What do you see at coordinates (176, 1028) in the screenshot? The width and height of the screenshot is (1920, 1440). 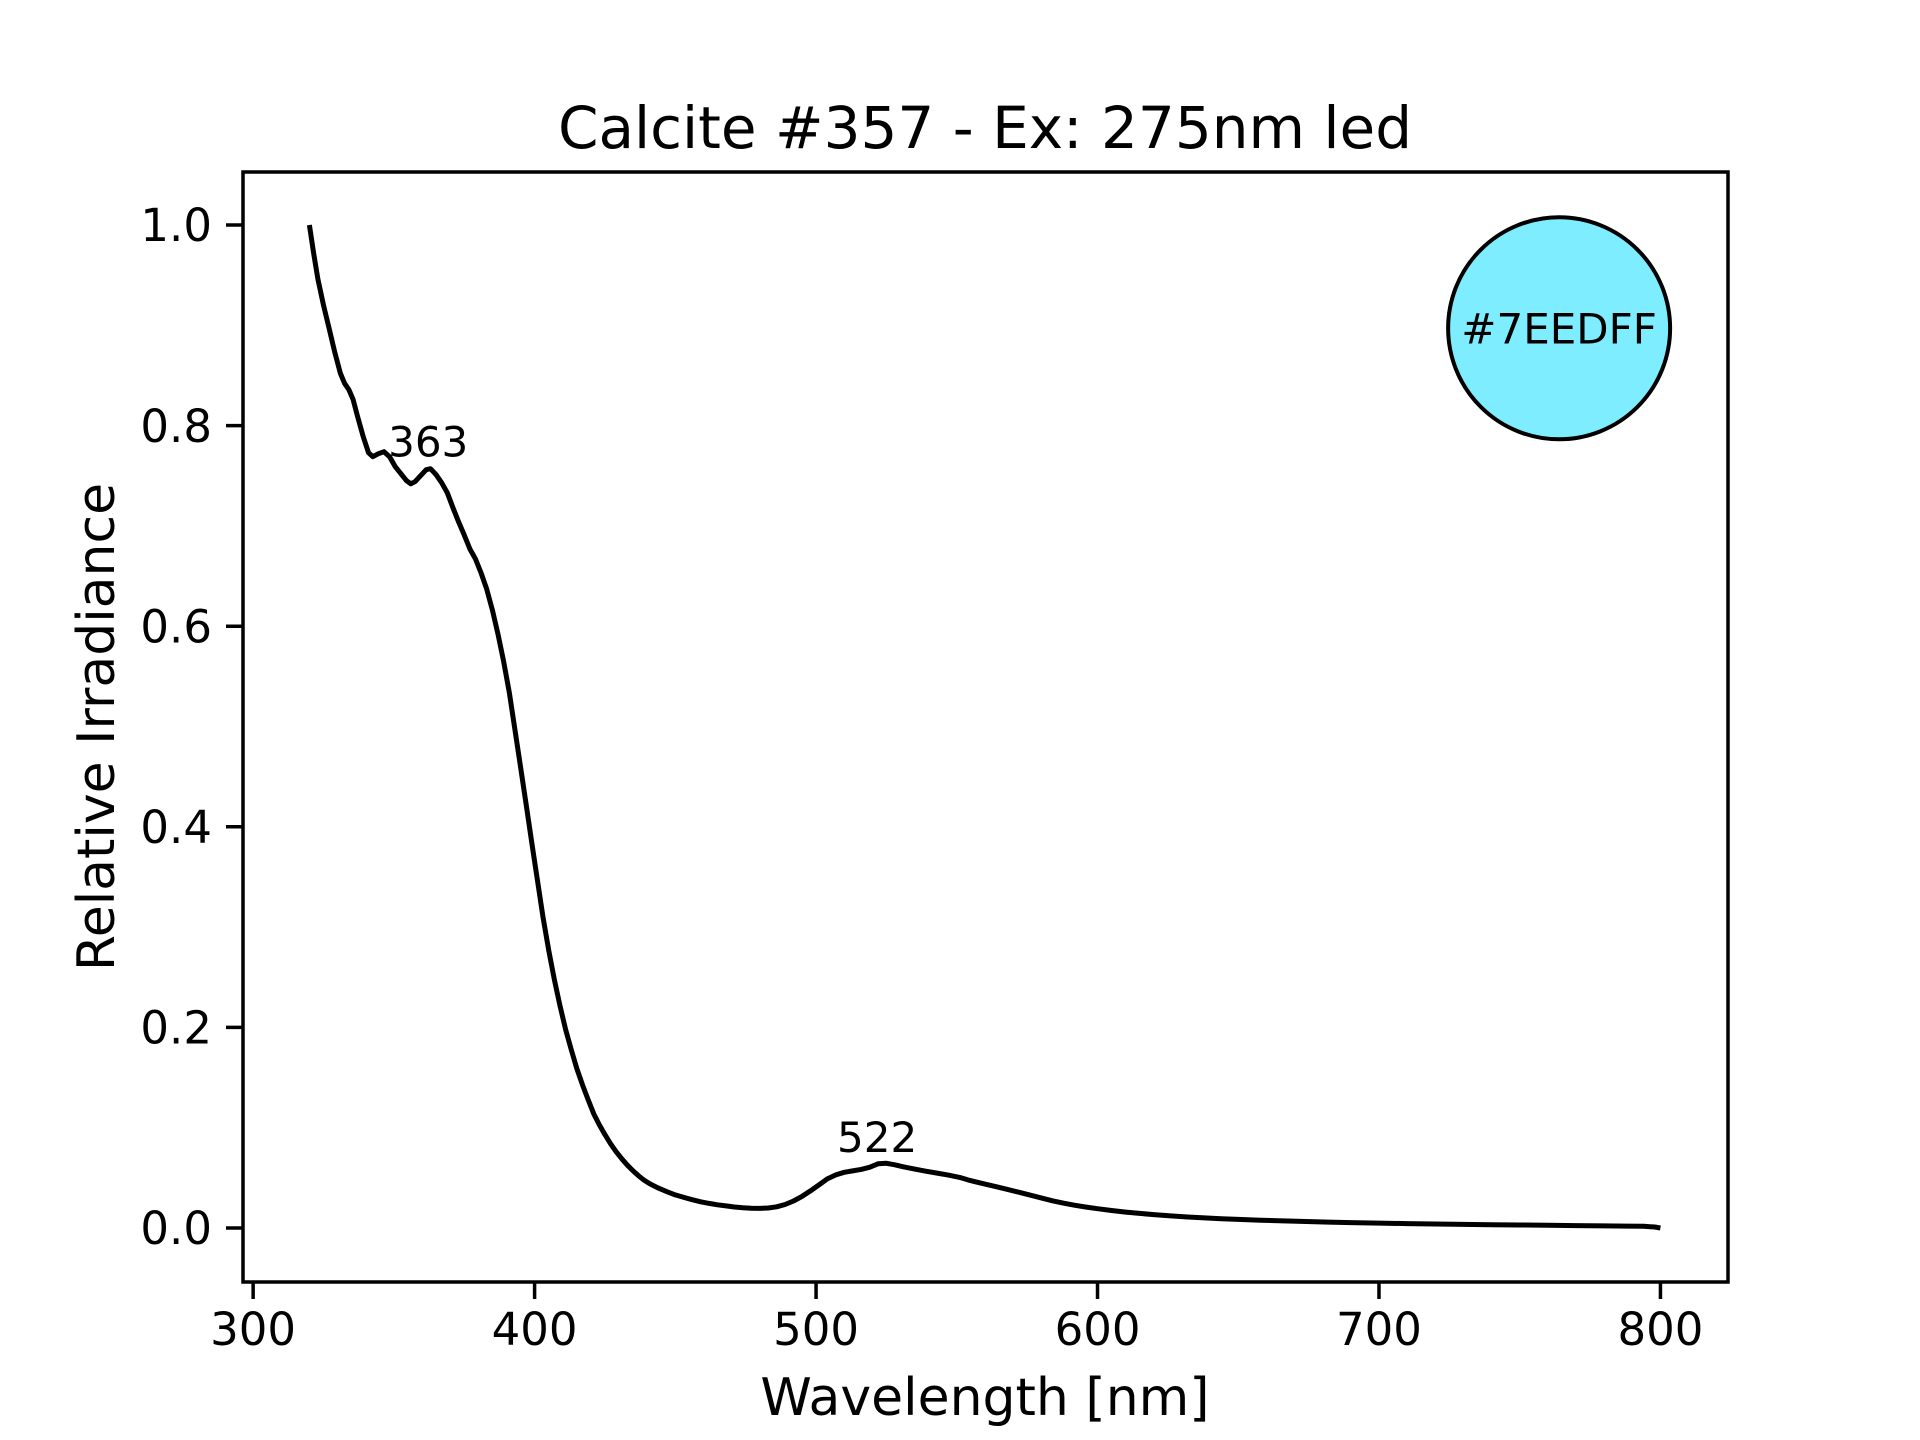 I see `y-tick-label: 0.2` at bounding box center [176, 1028].